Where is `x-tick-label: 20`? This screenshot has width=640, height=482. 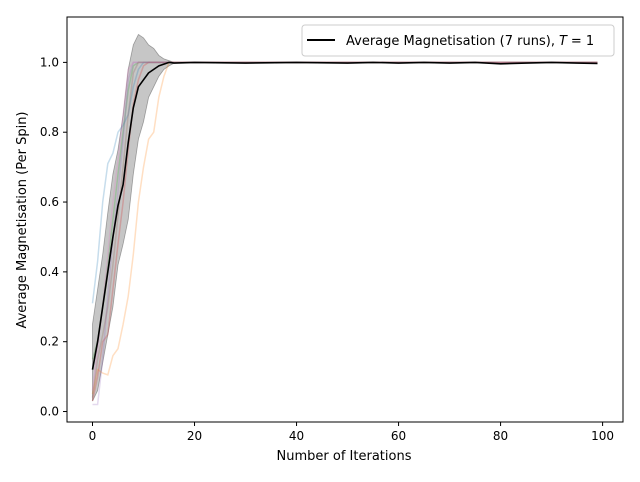 x-tick-label: 20 is located at coordinates (194, 436).